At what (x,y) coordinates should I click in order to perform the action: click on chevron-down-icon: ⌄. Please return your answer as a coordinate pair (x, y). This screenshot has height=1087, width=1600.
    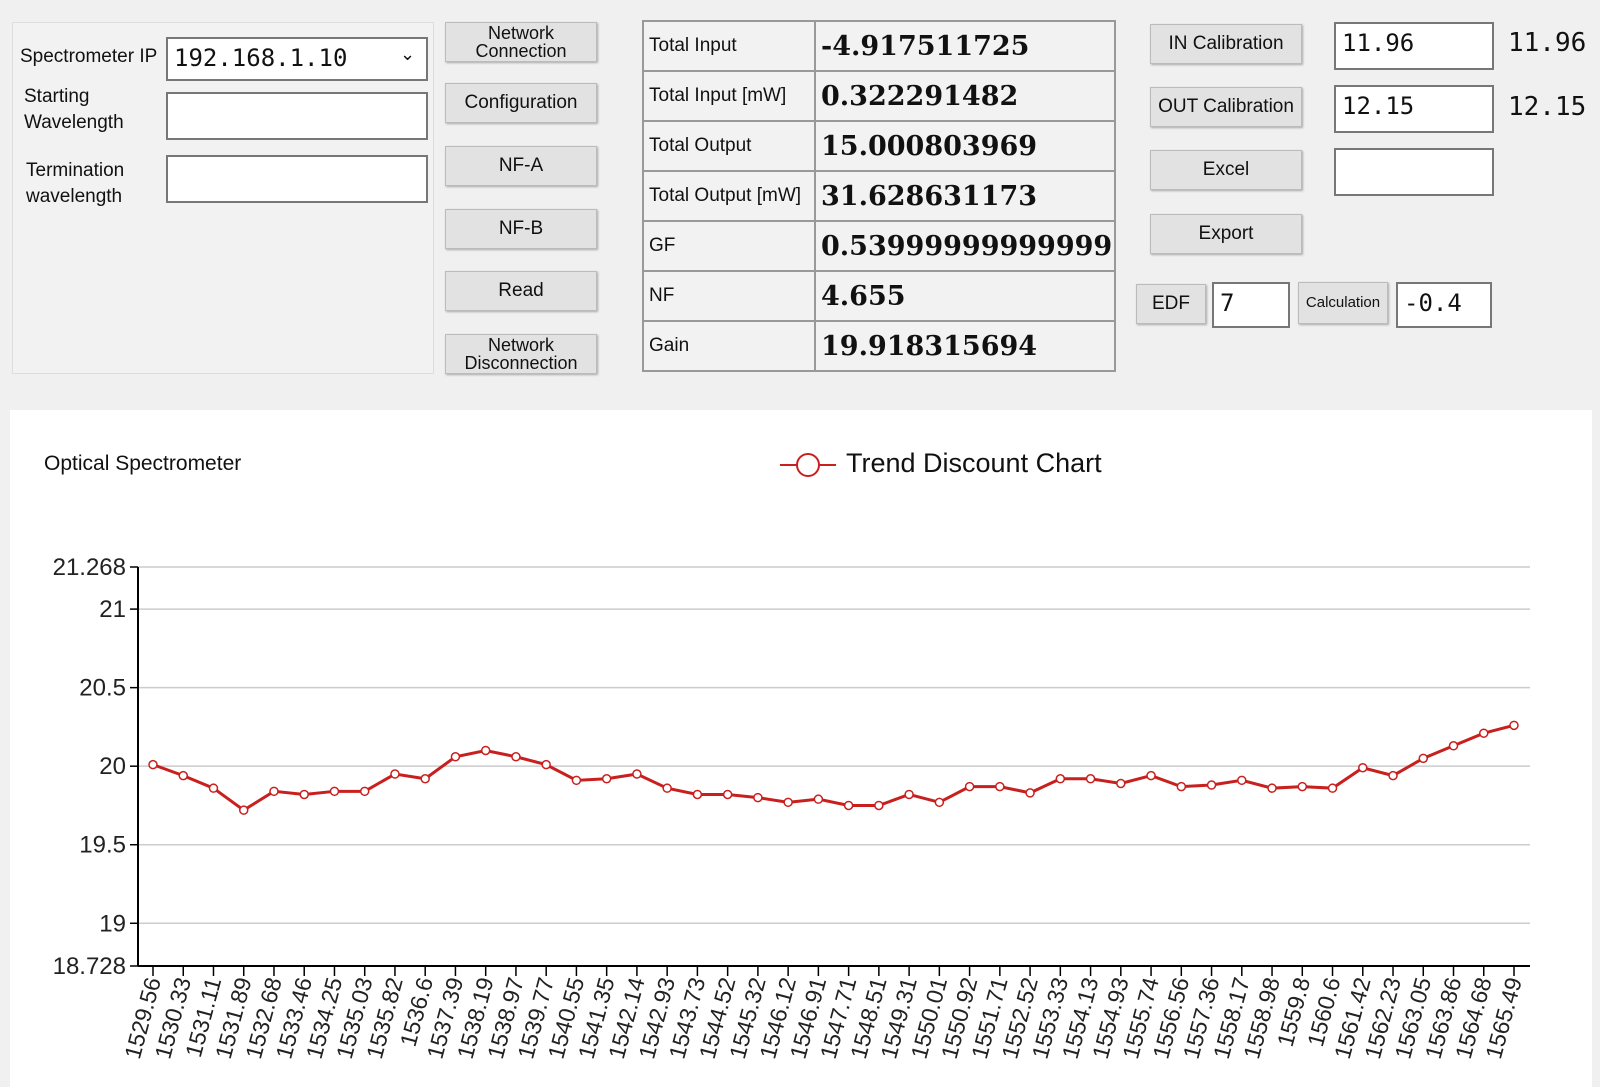
    Looking at the image, I should click on (408, 54).